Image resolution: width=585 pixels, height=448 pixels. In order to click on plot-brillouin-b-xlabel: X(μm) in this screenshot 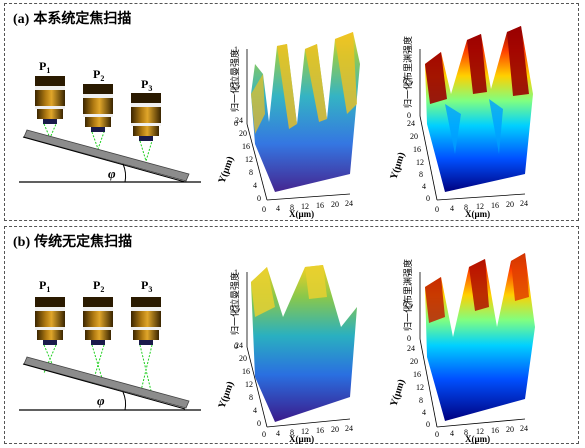, I will do `click(477, 439)`.